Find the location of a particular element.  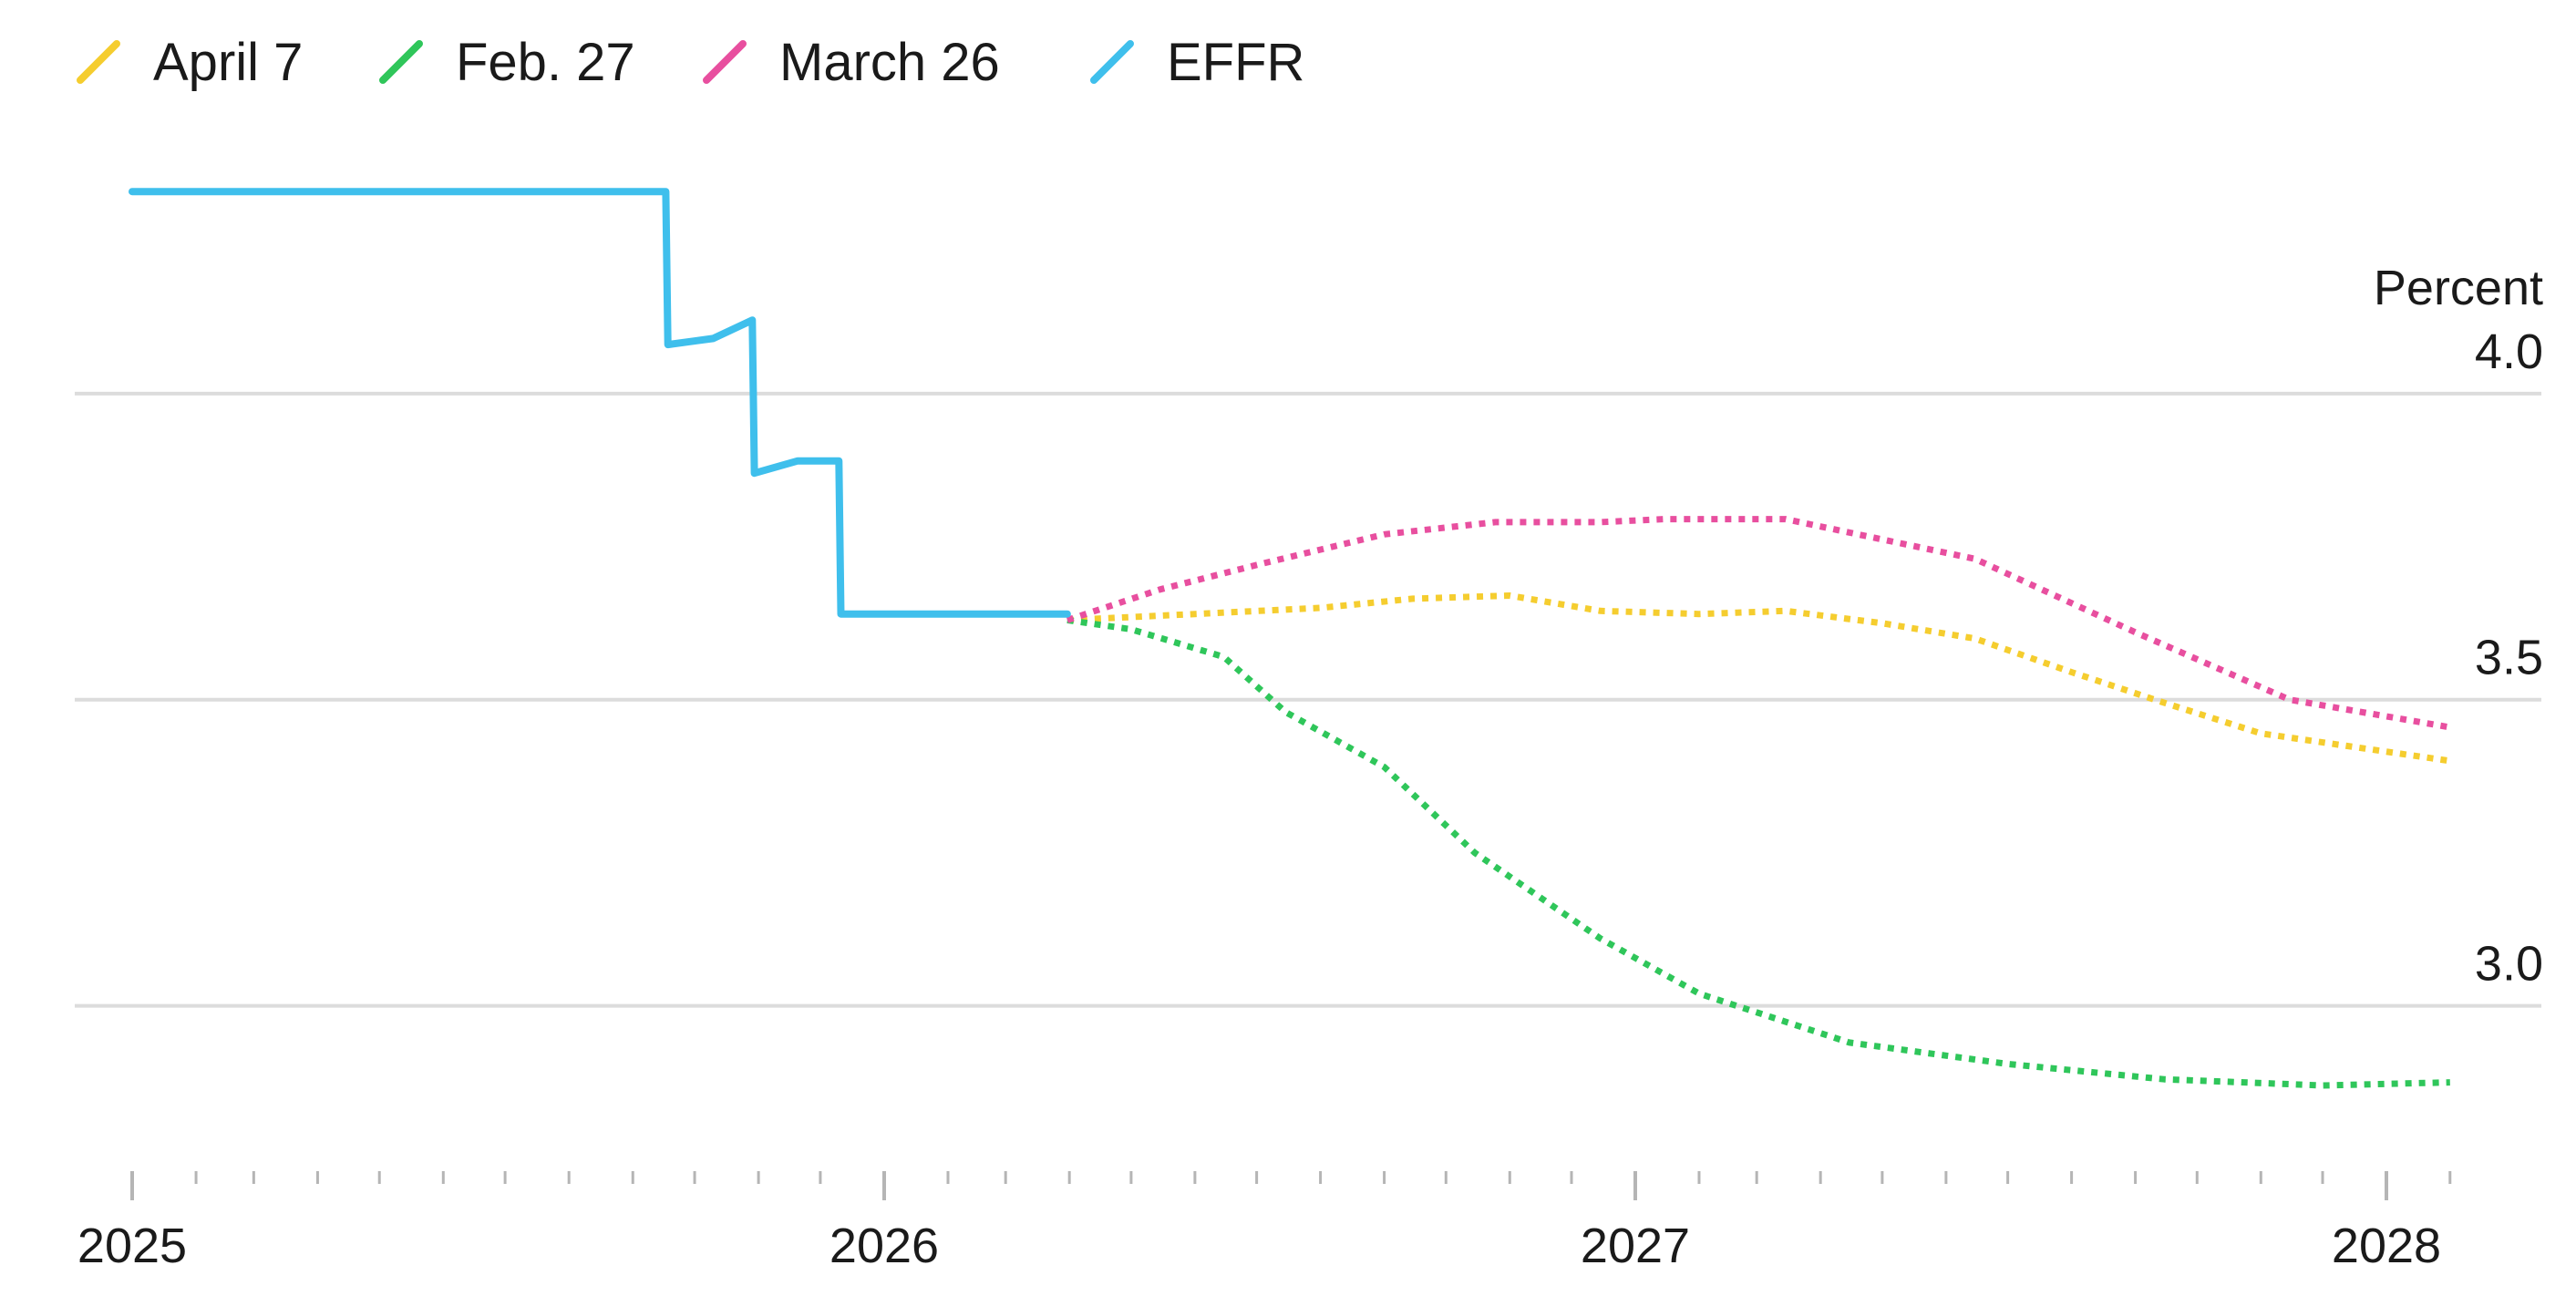

x-tick-label: 2027 is located at coordinates (1635, 1246).